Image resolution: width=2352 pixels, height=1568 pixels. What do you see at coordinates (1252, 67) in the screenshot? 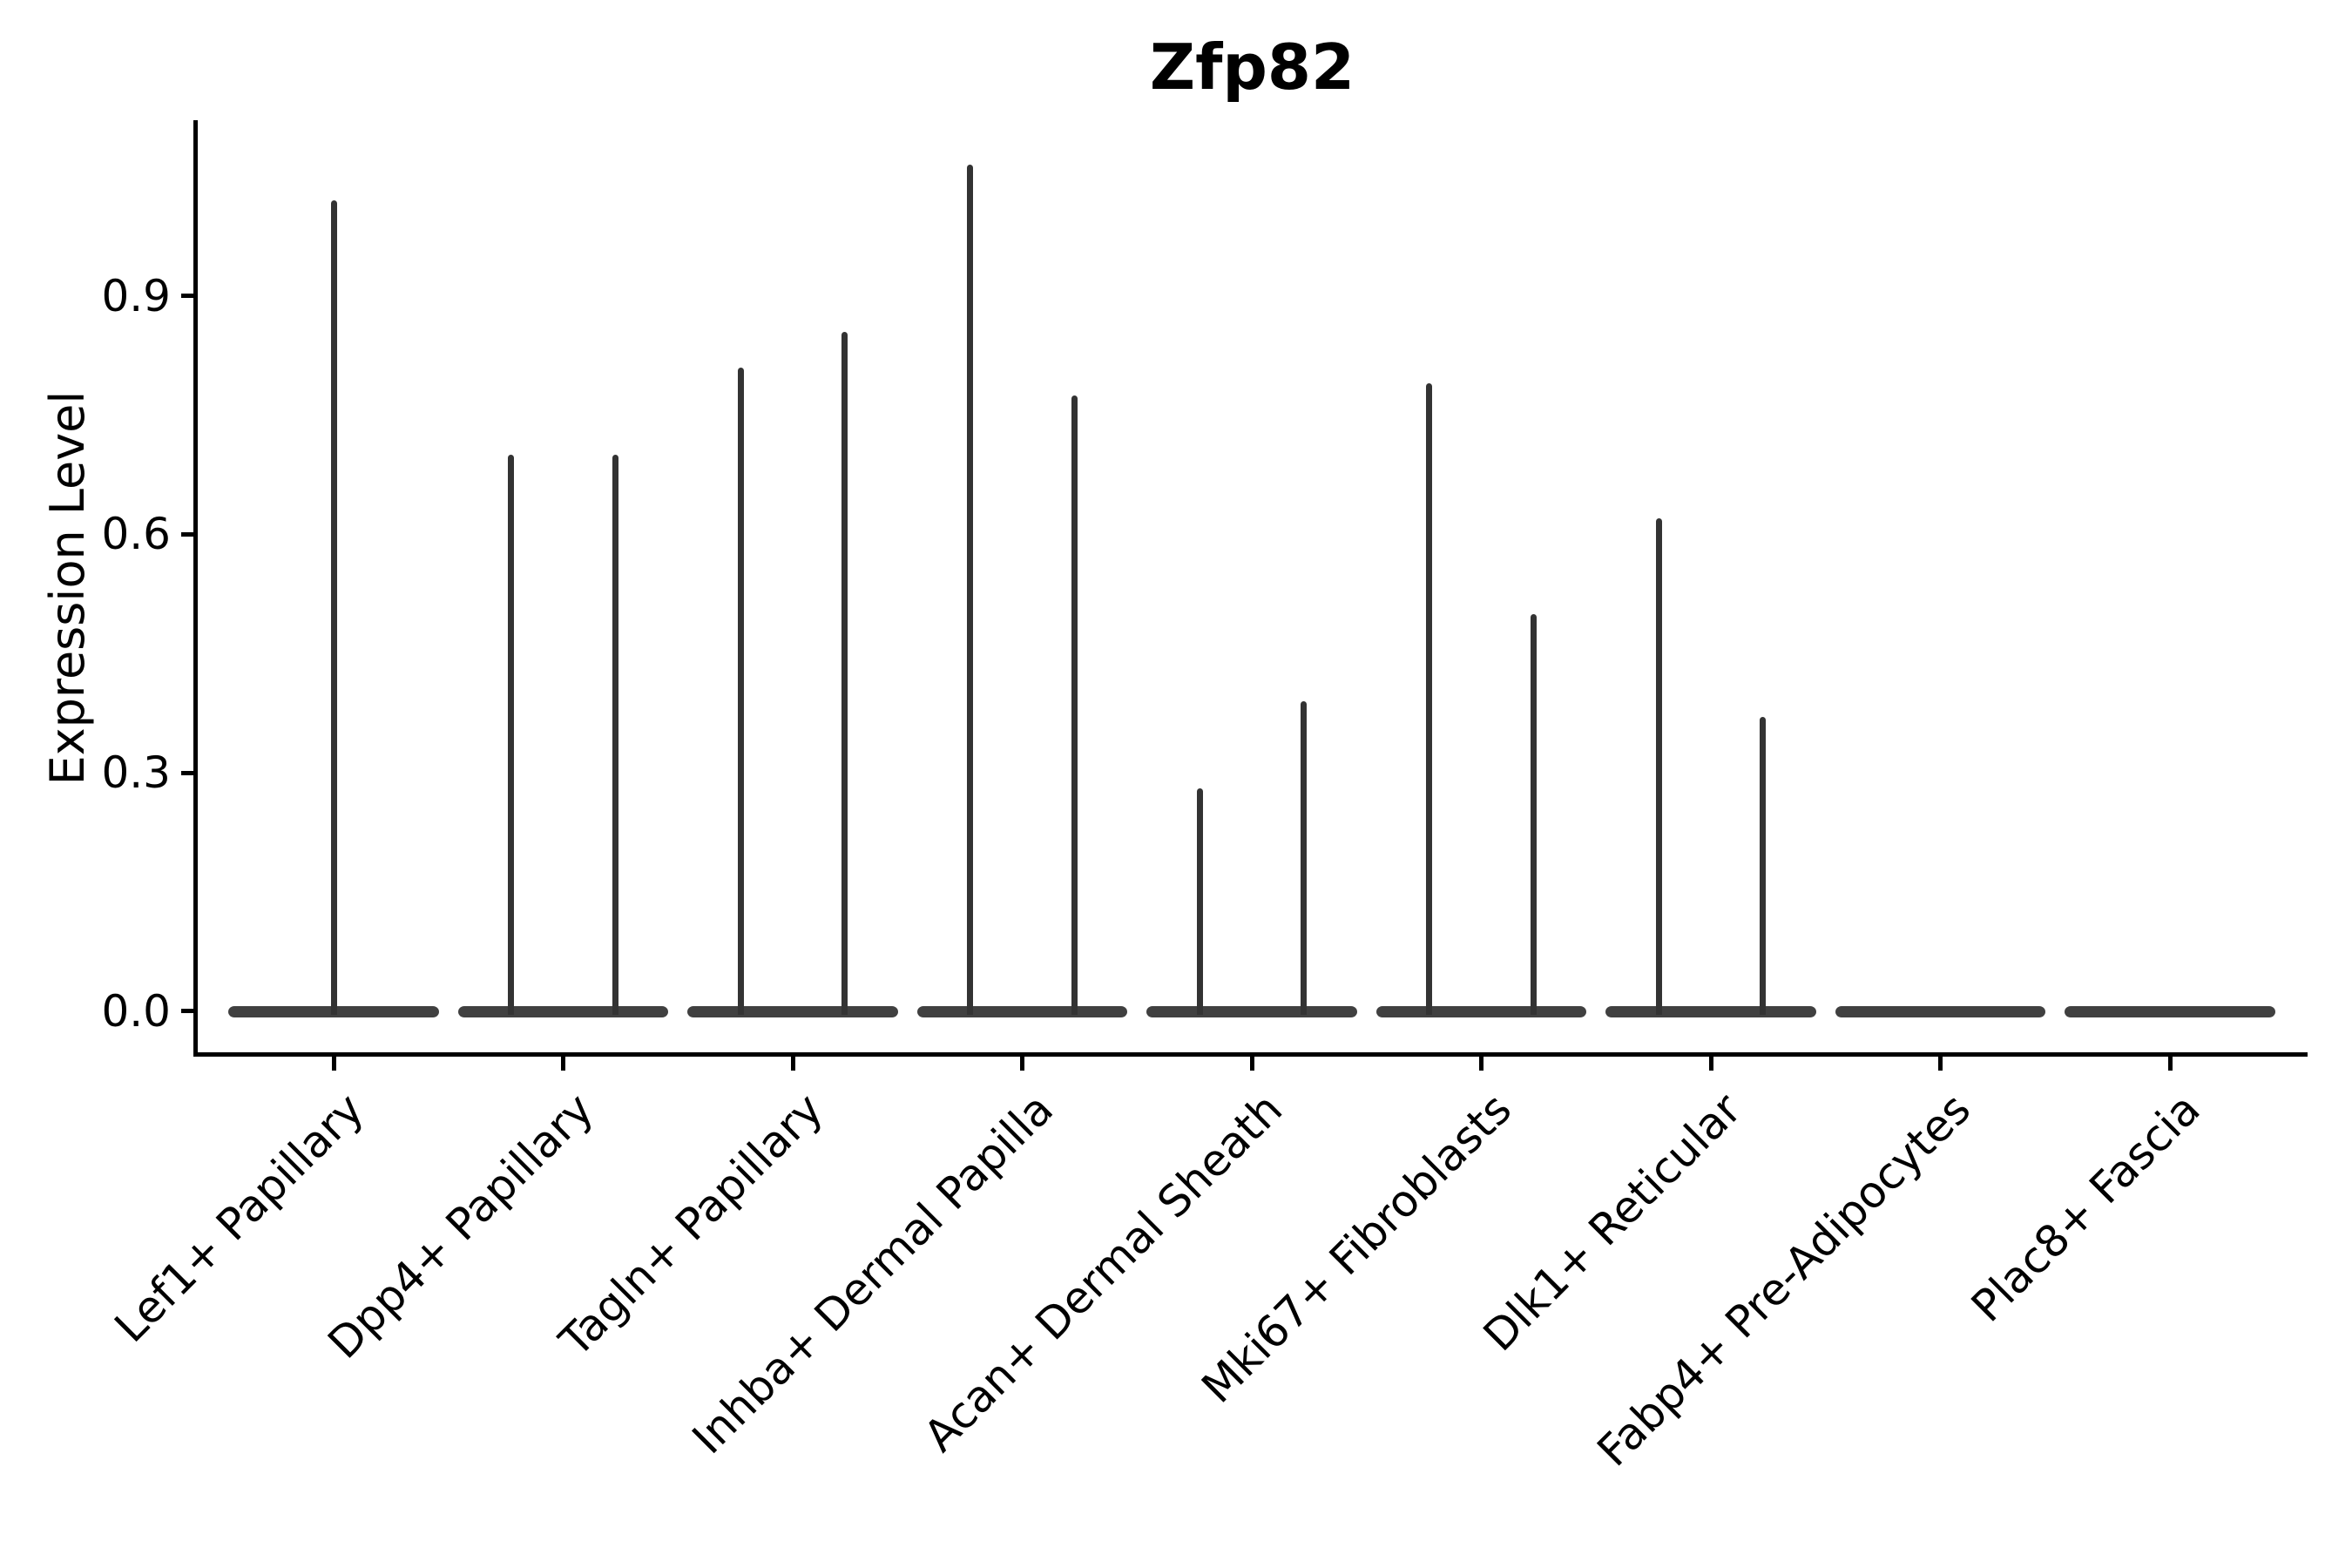
I see `chart-title: Zfp82` at bounding box center [1252, 67].